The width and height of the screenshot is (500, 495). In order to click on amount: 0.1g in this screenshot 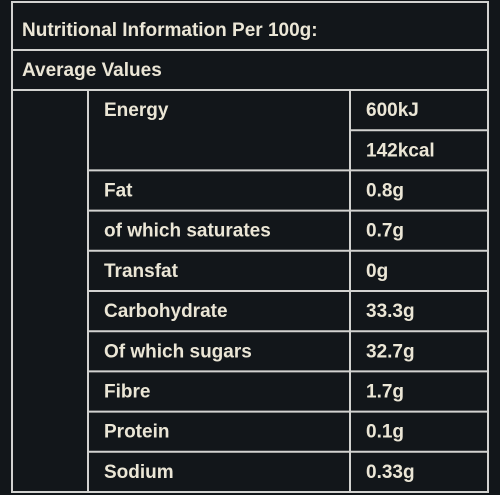, I will do `click(385, 432)`.